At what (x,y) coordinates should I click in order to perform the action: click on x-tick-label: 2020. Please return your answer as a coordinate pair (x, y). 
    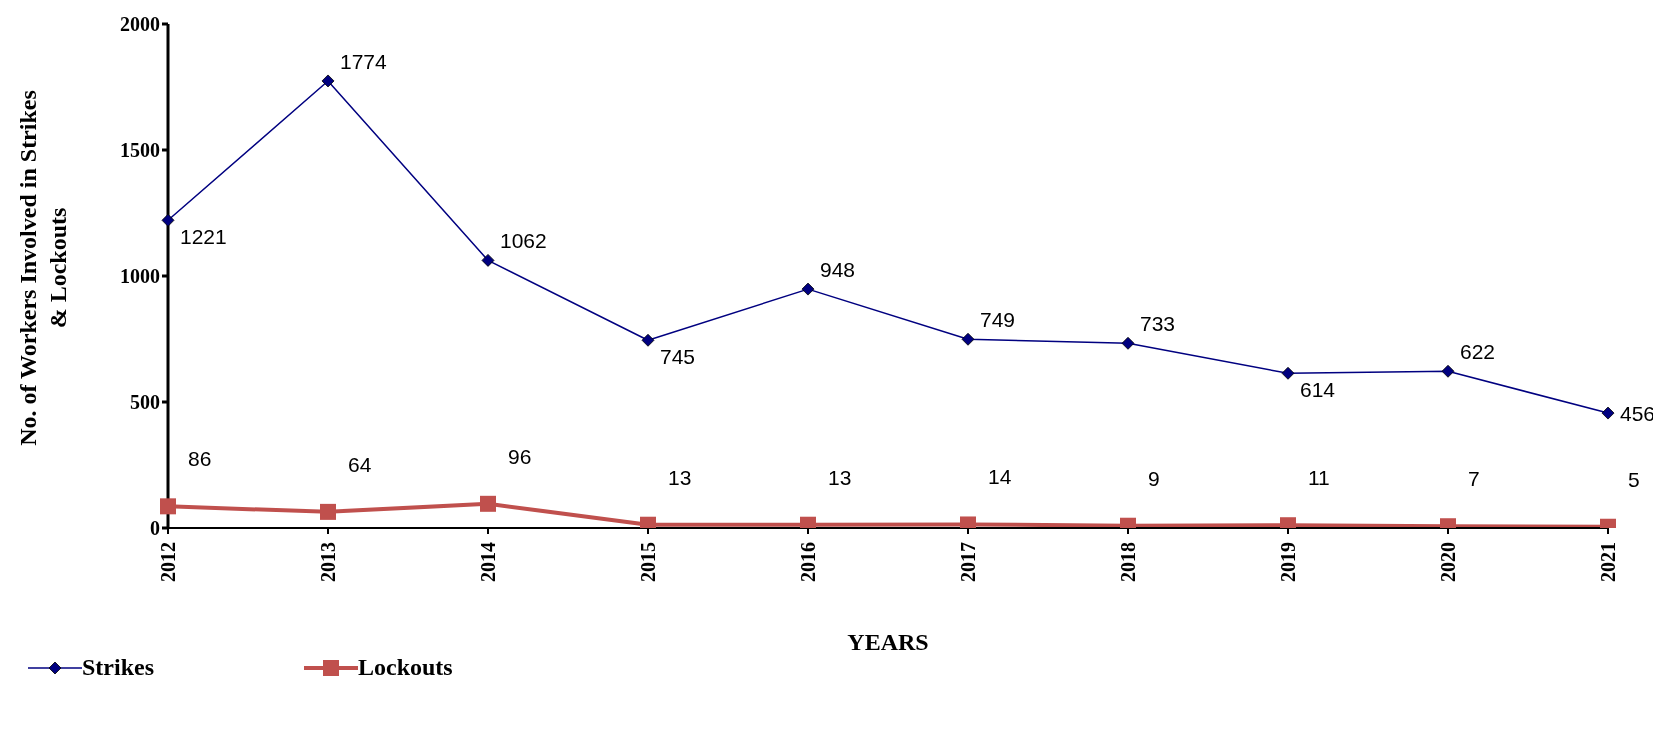
    Looking at the image, I should click on (1448, 562).